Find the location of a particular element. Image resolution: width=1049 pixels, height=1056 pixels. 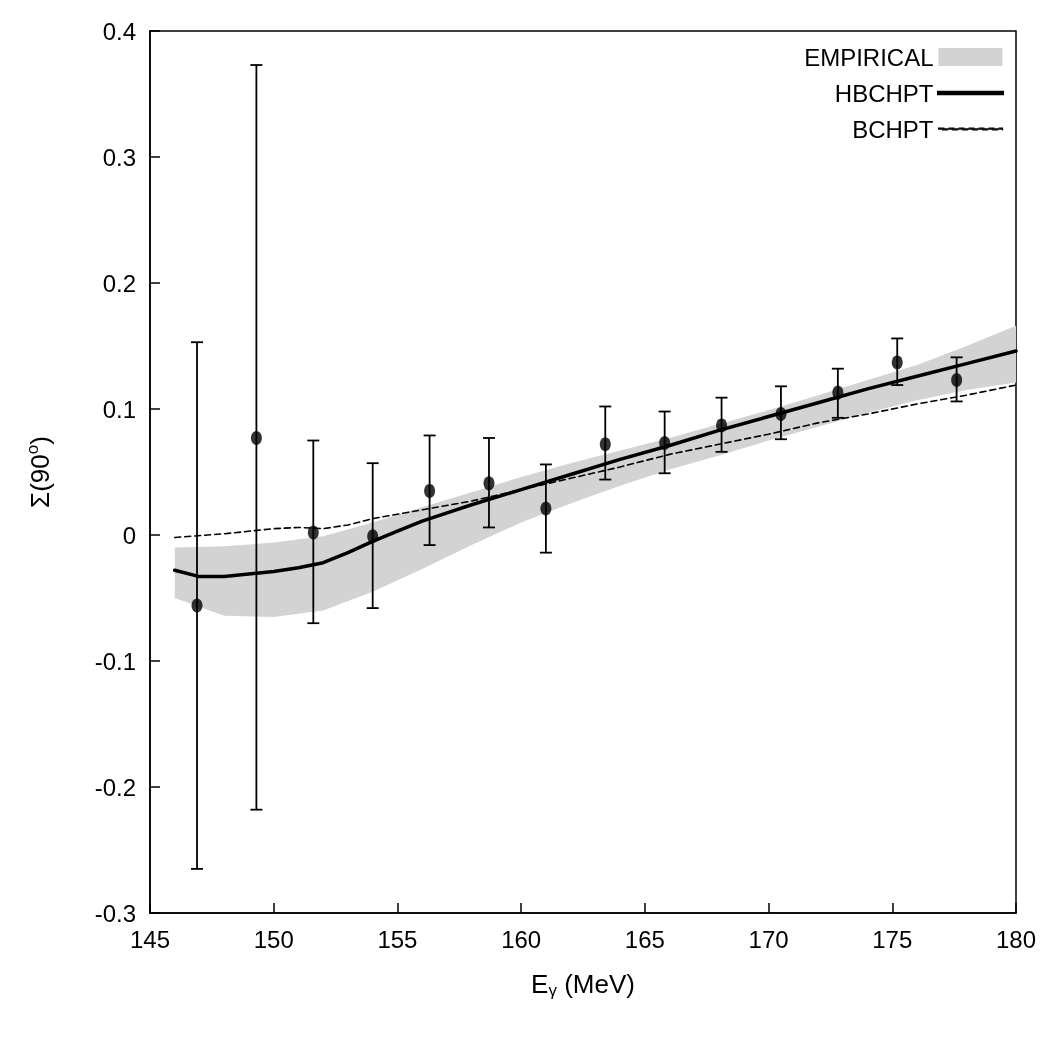

y-tick-label: -0.2 is located at coordinates (115, 787).